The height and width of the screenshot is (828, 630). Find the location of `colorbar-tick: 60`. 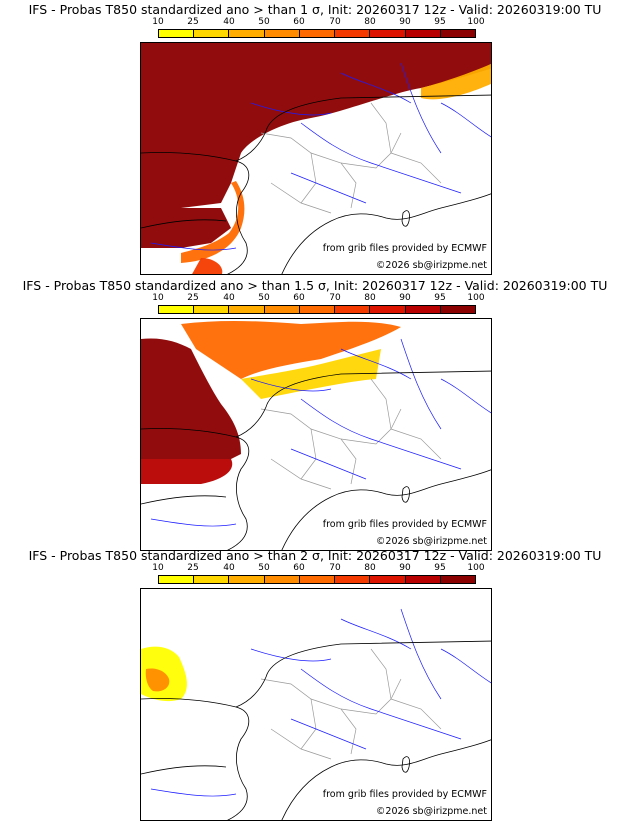

colorbar-tick: 60 is located at coordinates (299, 568).